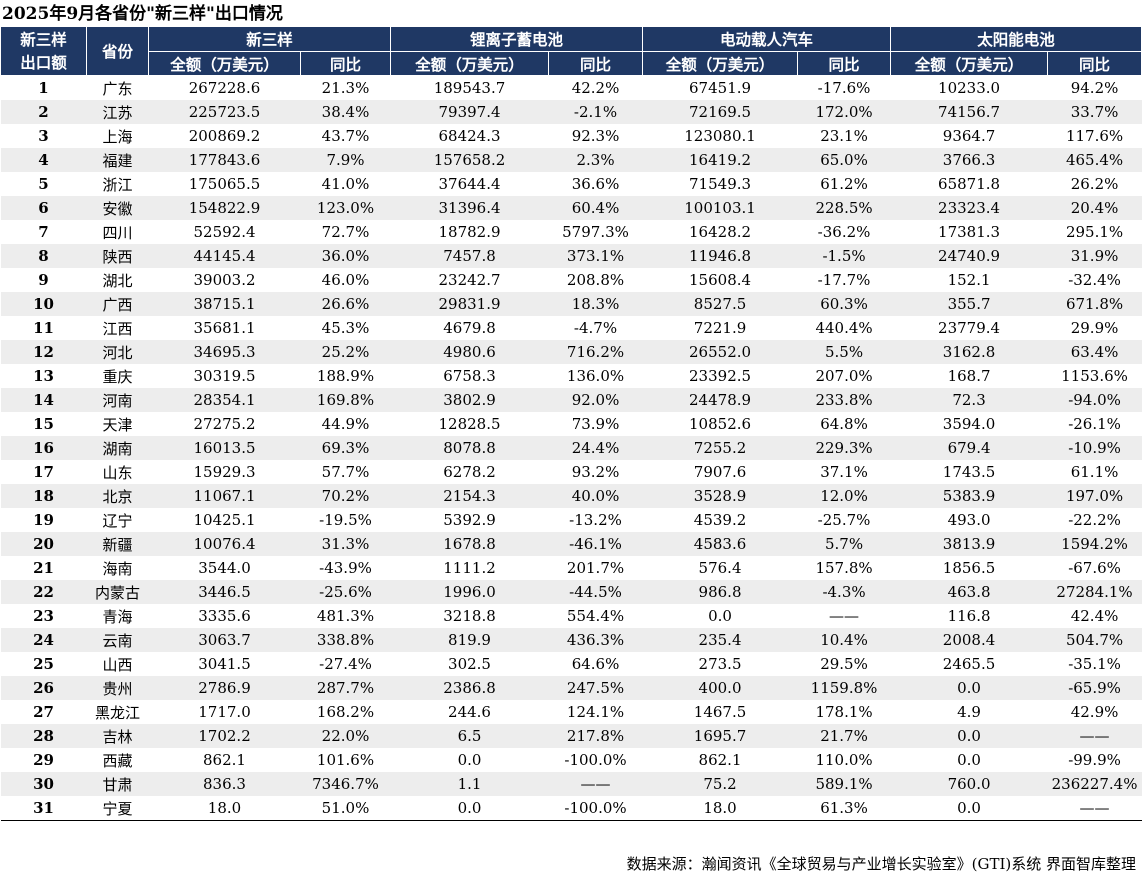 Image resolution: width=1146 pixels, height=879 pixels. What do you see at coordinates (43, 808) in the screenshot?
I see `rank-cell: 31` at bounding box center [43, 808].